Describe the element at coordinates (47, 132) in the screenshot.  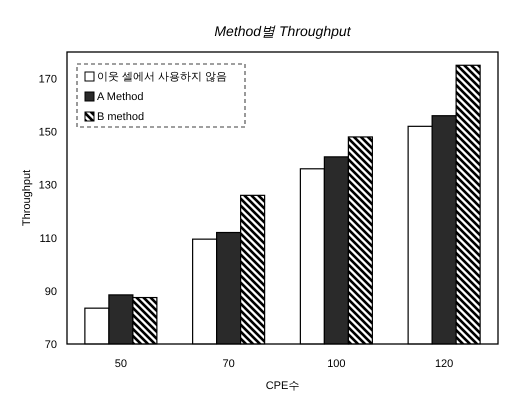
I see `y-tick-label: 150` at that location.